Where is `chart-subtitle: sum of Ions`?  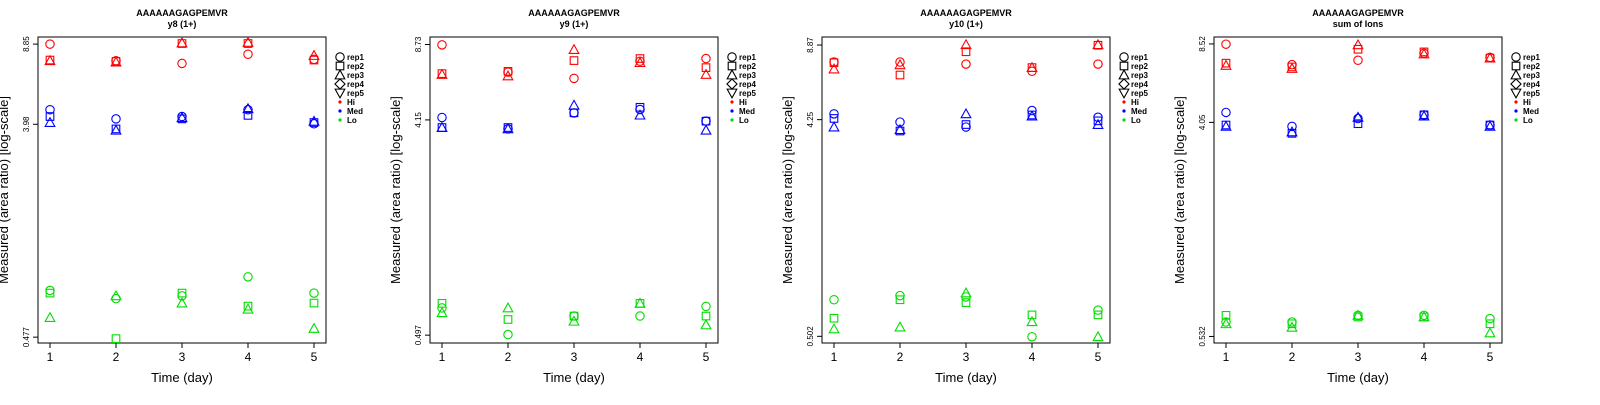 chart-subtitle: sum of Ions is located at coordinates (1358, 24).